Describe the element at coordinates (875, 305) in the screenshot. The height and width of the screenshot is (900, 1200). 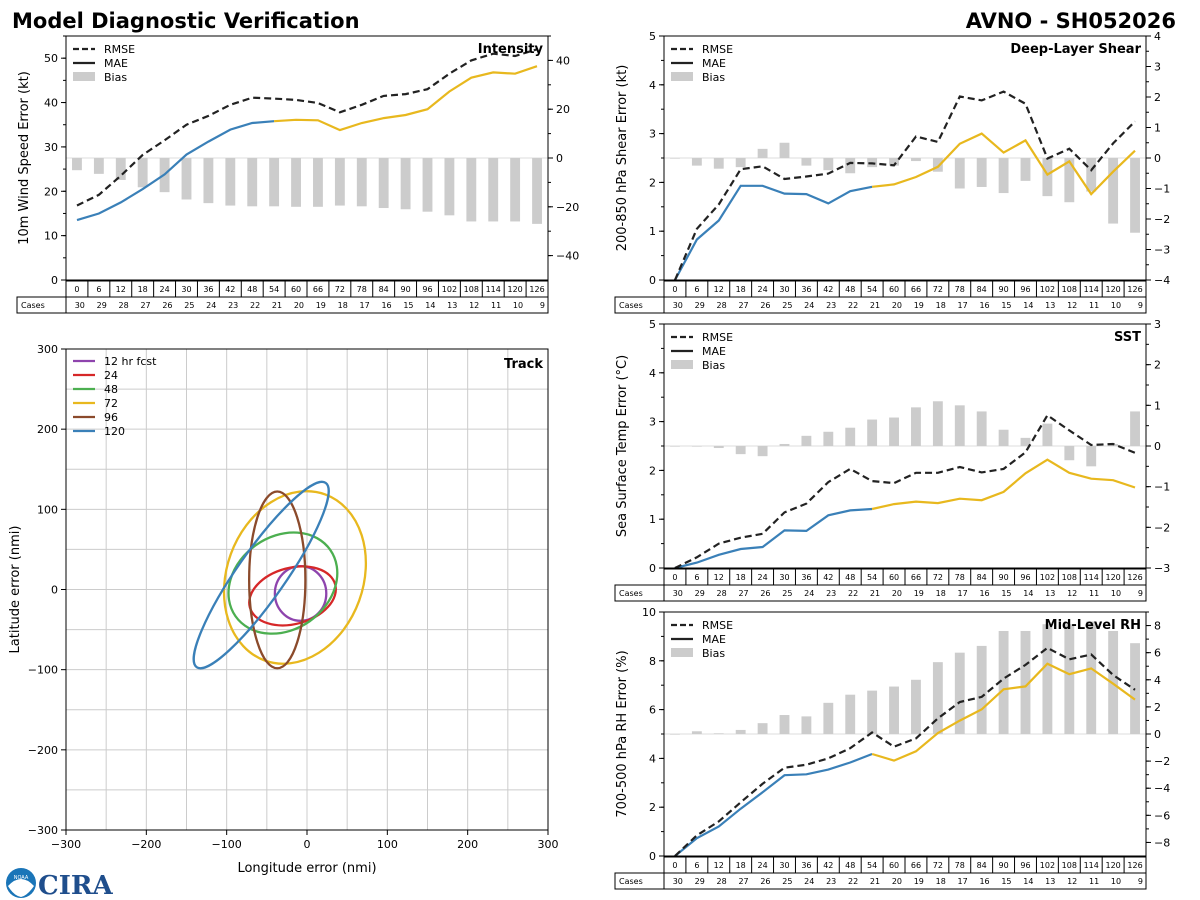
I see `shear-cases-cell: 21` at that location.